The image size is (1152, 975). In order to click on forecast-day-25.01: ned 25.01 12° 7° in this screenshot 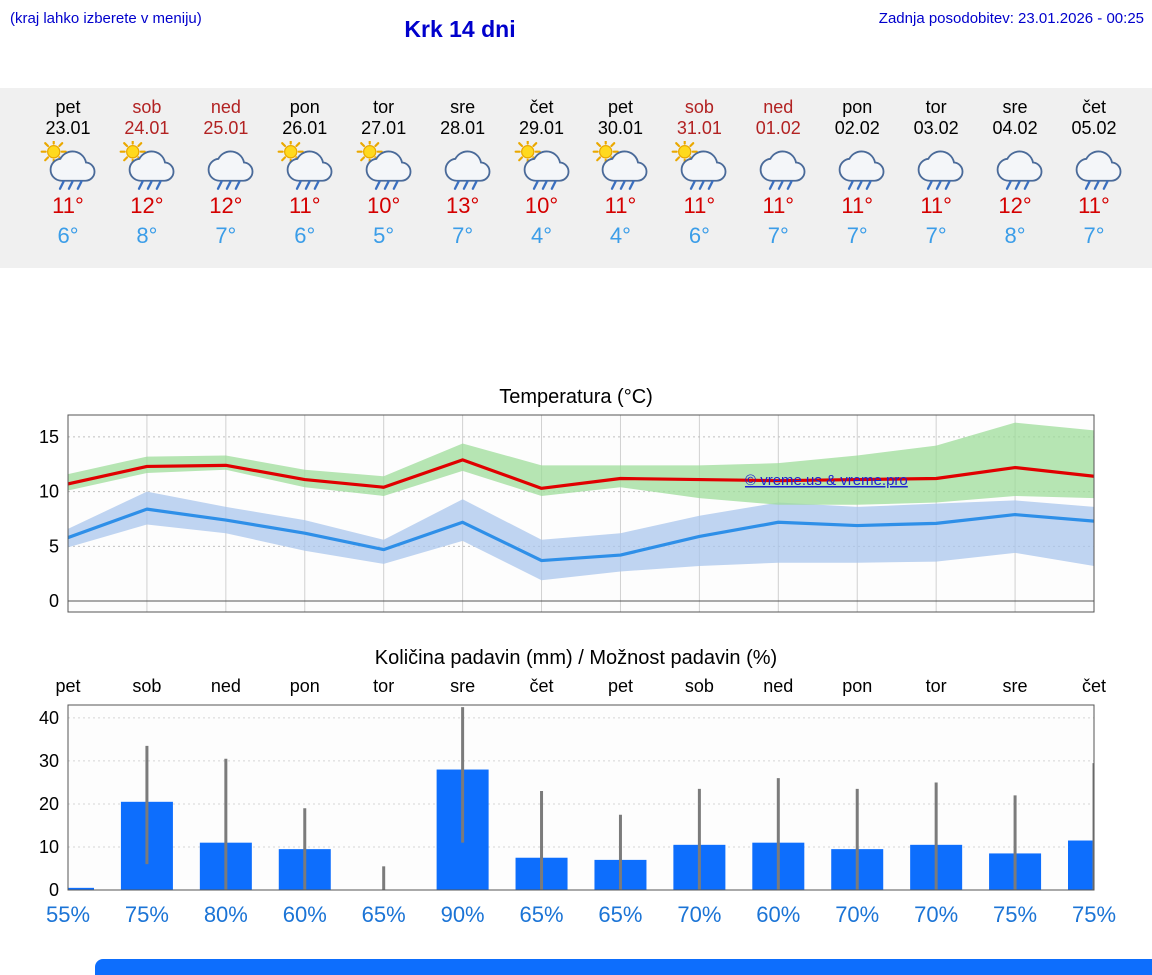, I will do `click(226, 168)`.